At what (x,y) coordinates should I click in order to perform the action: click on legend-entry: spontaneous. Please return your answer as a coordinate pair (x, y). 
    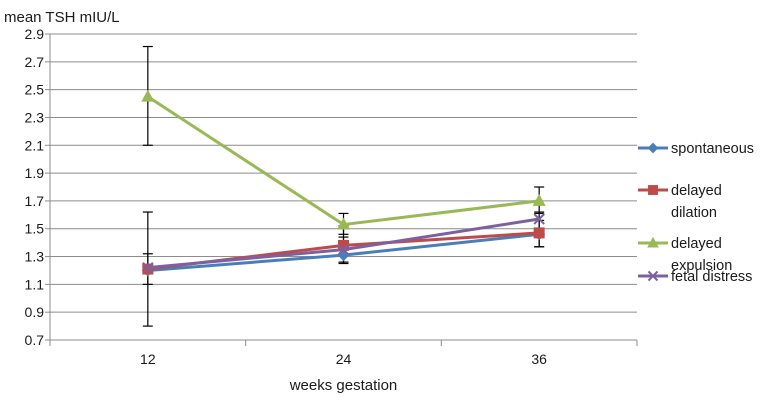
    Looking at the image, I should click on (696, 149).